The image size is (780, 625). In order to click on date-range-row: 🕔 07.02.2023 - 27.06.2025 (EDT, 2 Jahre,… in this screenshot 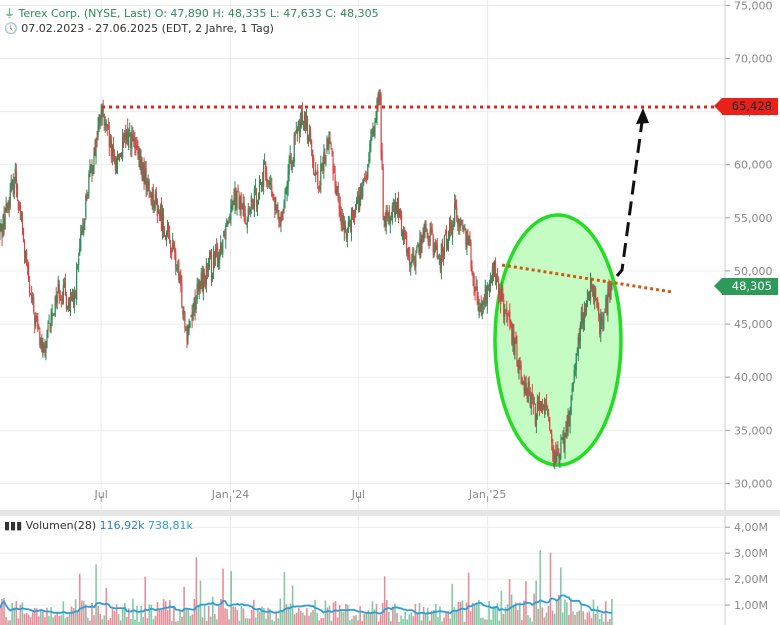, I will do `click(139, 28)`.